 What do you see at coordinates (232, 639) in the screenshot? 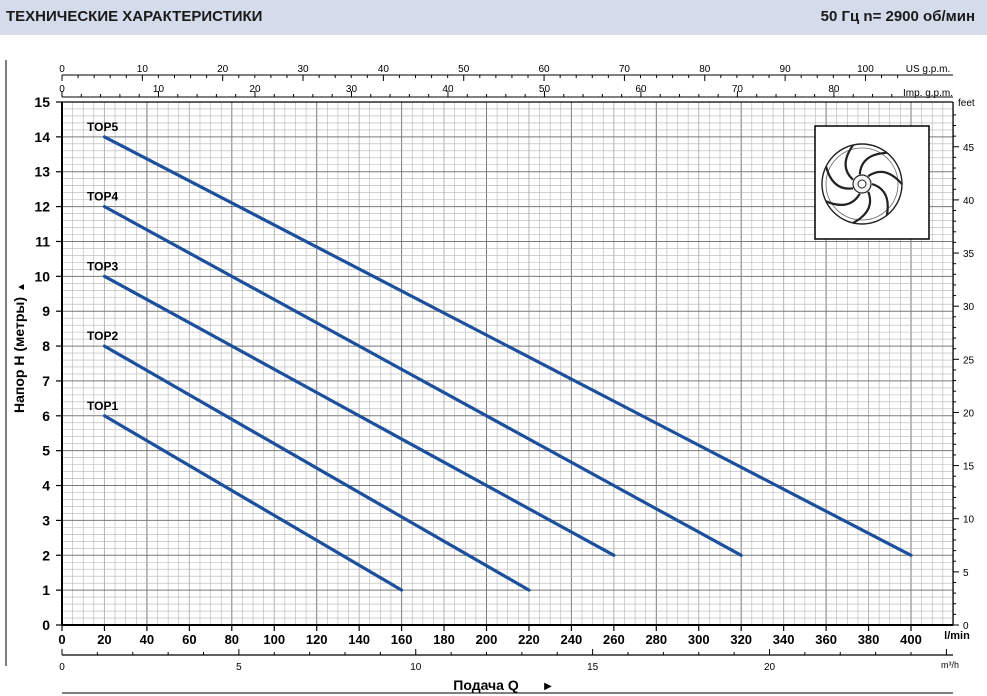
I see `x-tick-label: 80` at bounding box center [232, 639].